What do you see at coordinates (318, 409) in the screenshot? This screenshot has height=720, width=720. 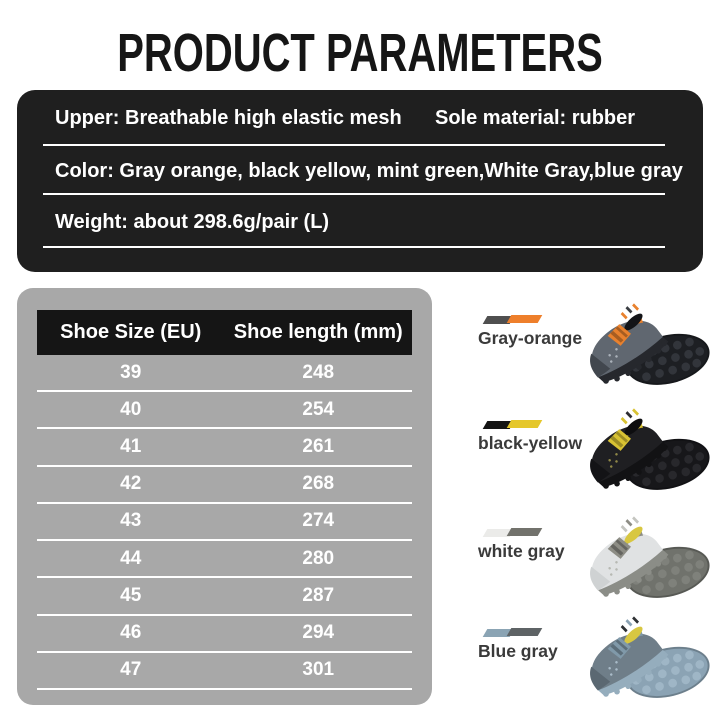 I see `length-cell: 254` at bounding box center [318, 409].